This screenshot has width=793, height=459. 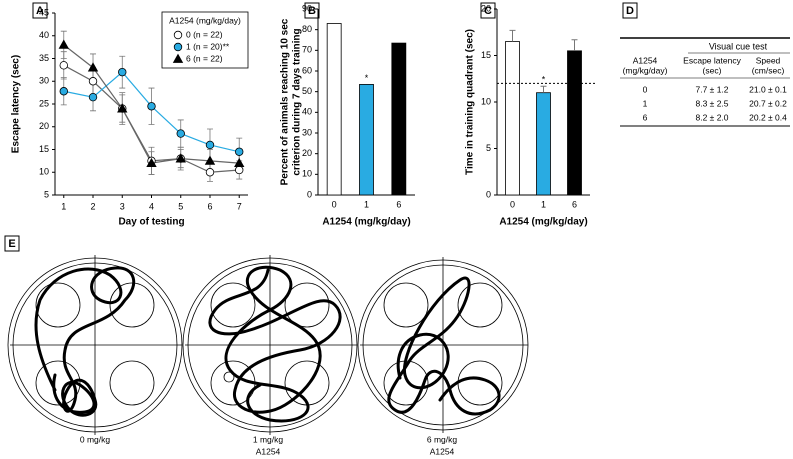 What do you see at coordinates (442, 439) in the screenshot?
I see `pool-label: 6 mg/kg` at bounding box center [442, 439].